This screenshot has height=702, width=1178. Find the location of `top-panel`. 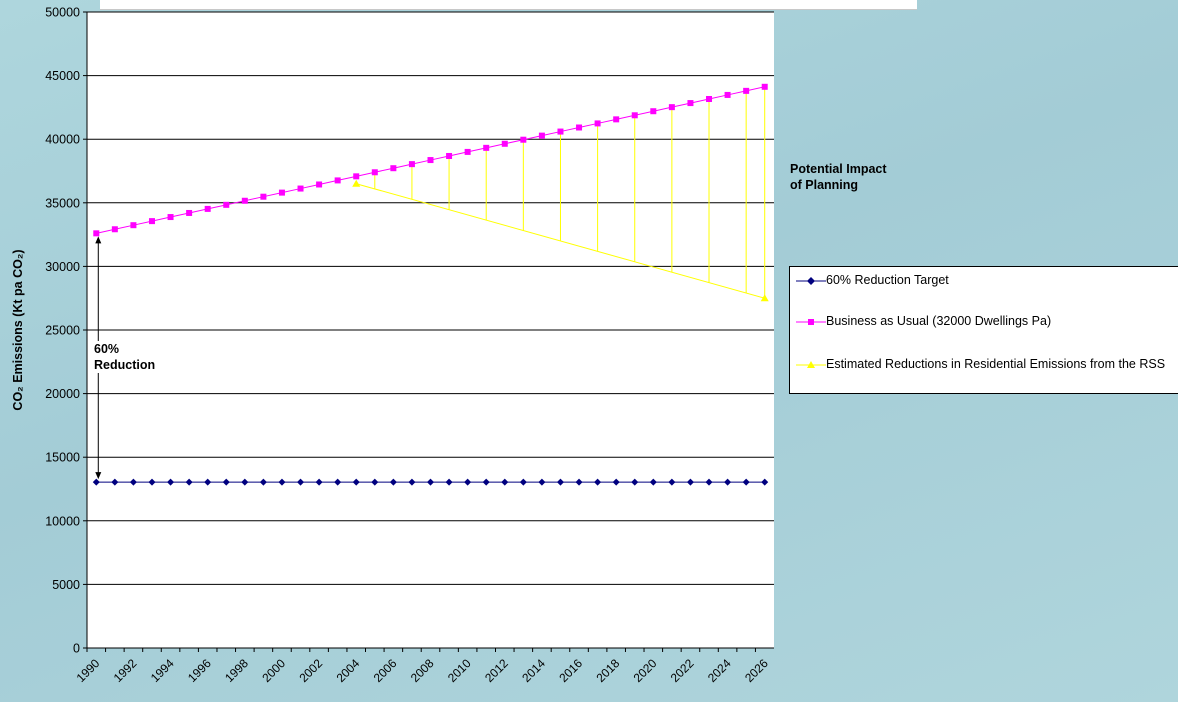

top-panel is located at coordinates (508, 5).